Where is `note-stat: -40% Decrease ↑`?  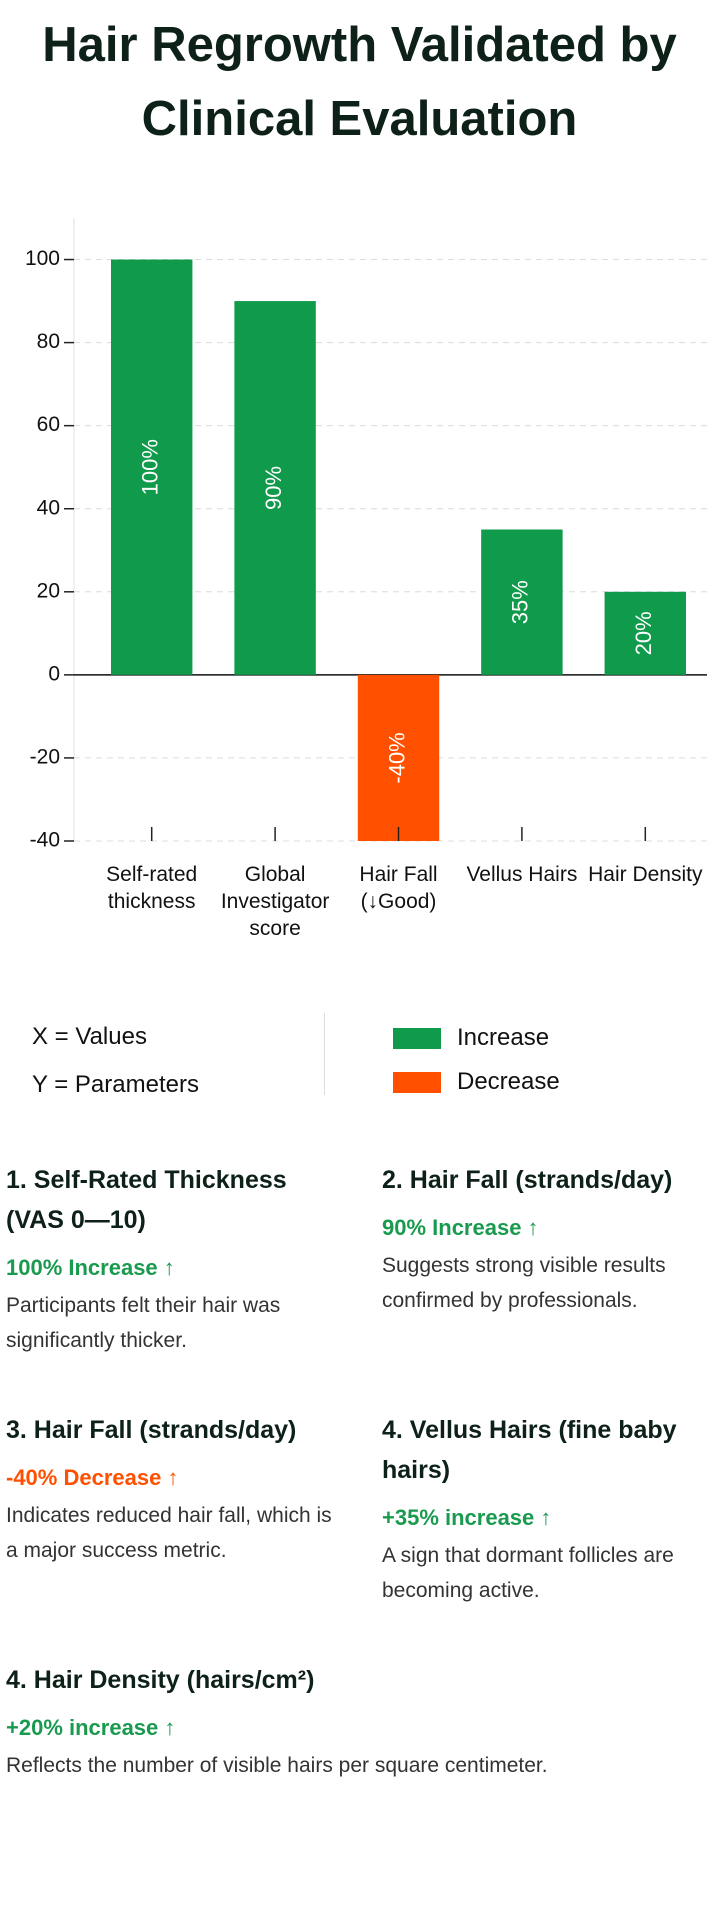 note-stat: -40% Decrease ↑ is located at coordinates (92, 1477).